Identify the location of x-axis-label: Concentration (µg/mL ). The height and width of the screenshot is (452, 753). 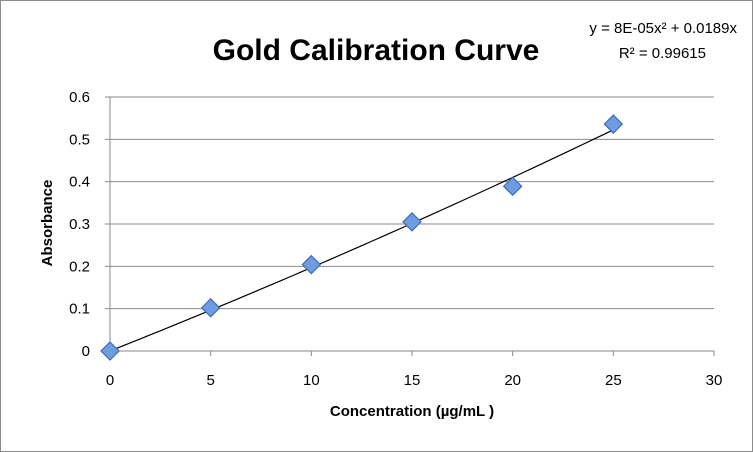
(412, 411).